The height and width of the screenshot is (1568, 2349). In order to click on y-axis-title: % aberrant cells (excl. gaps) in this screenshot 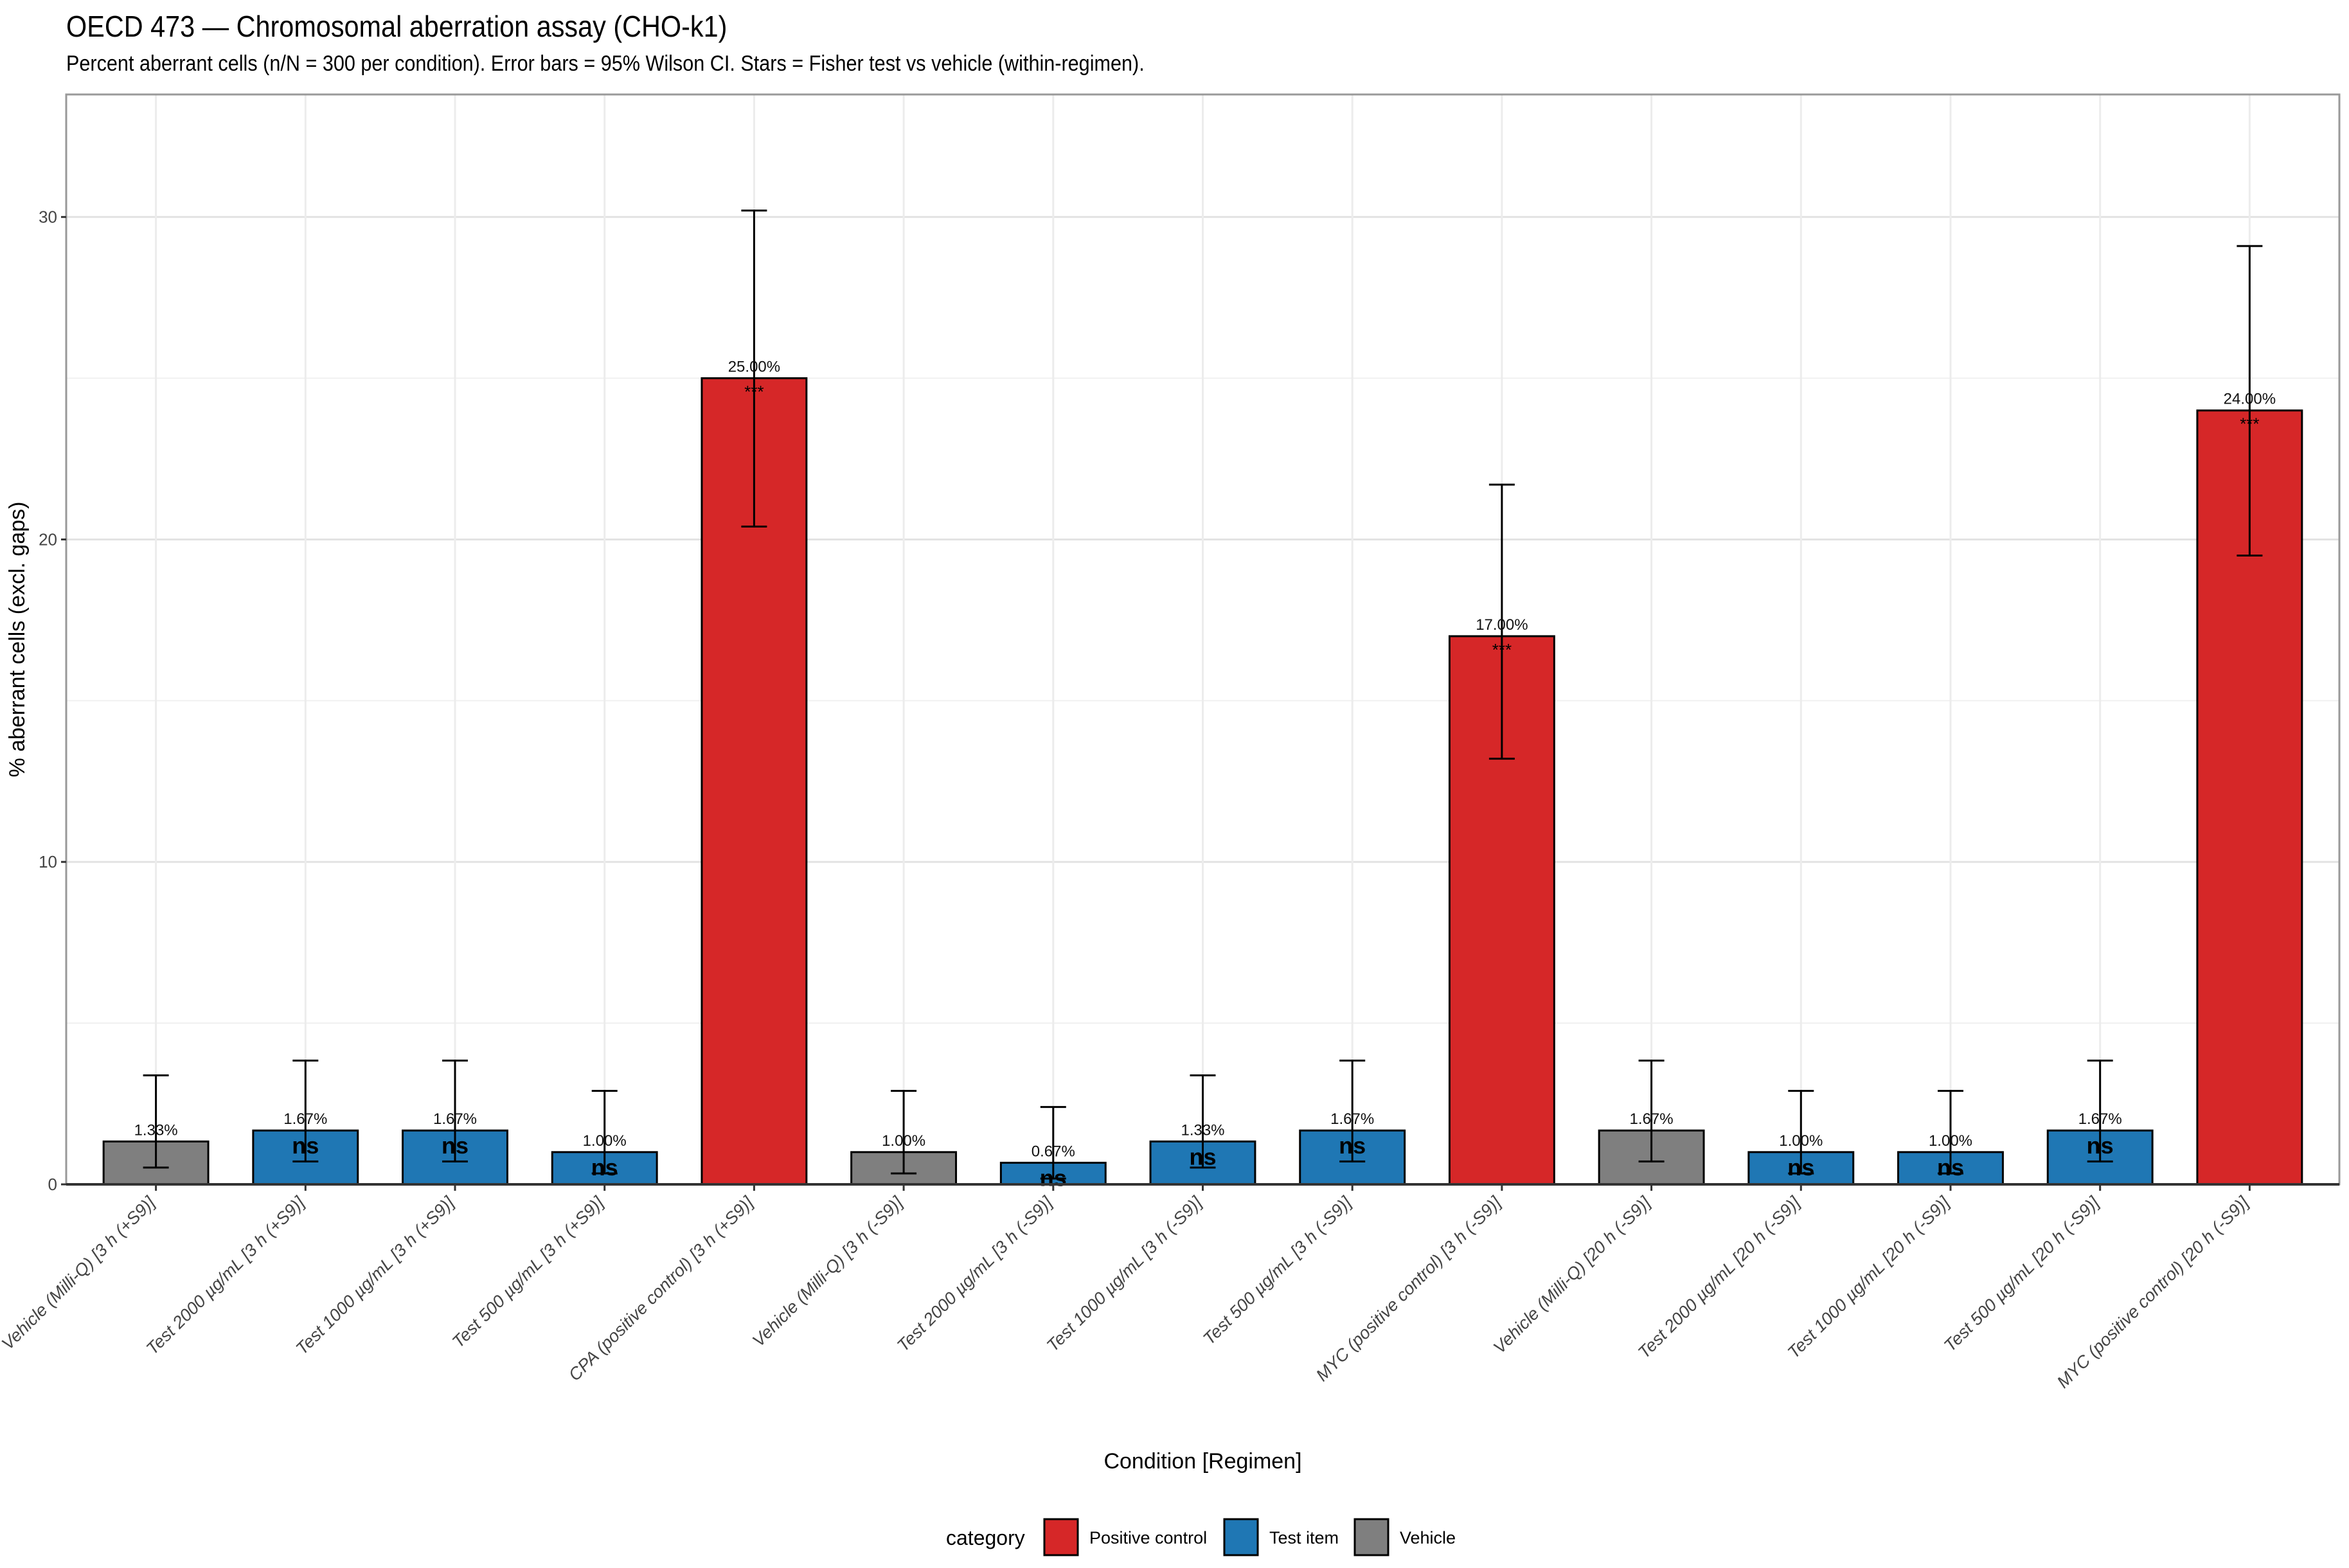, I will do `click(17, 640)`.